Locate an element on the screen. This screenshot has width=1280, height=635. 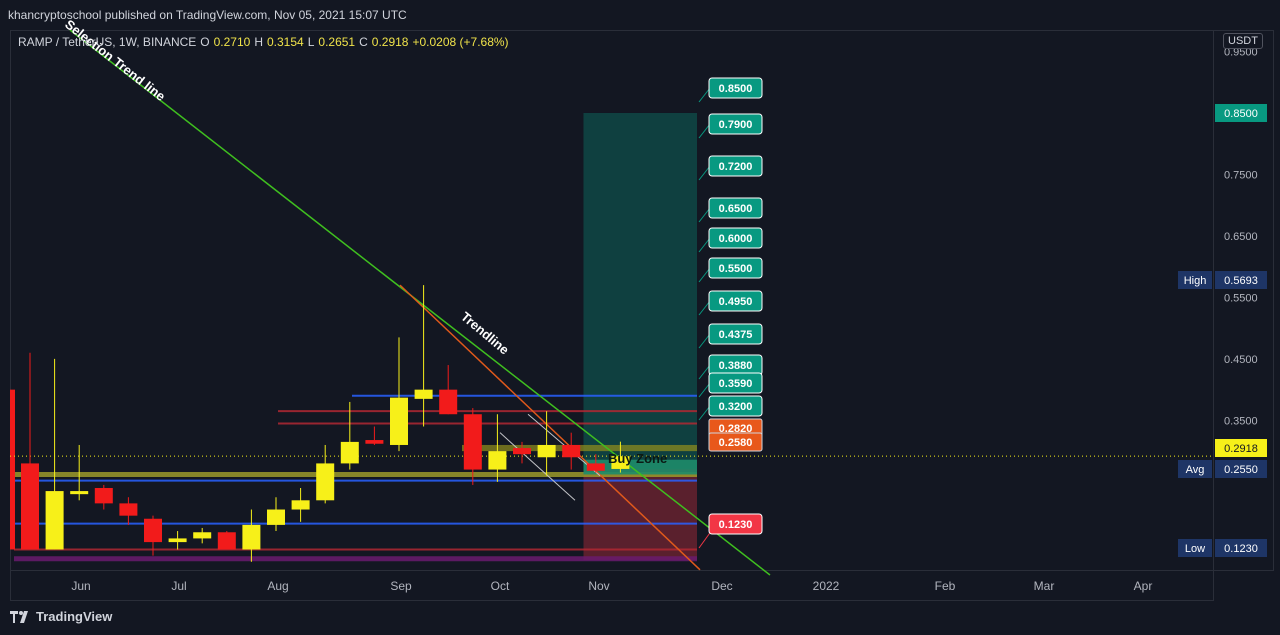
low-price-tag: 0.1230 is located at coordinates (1241, 549).